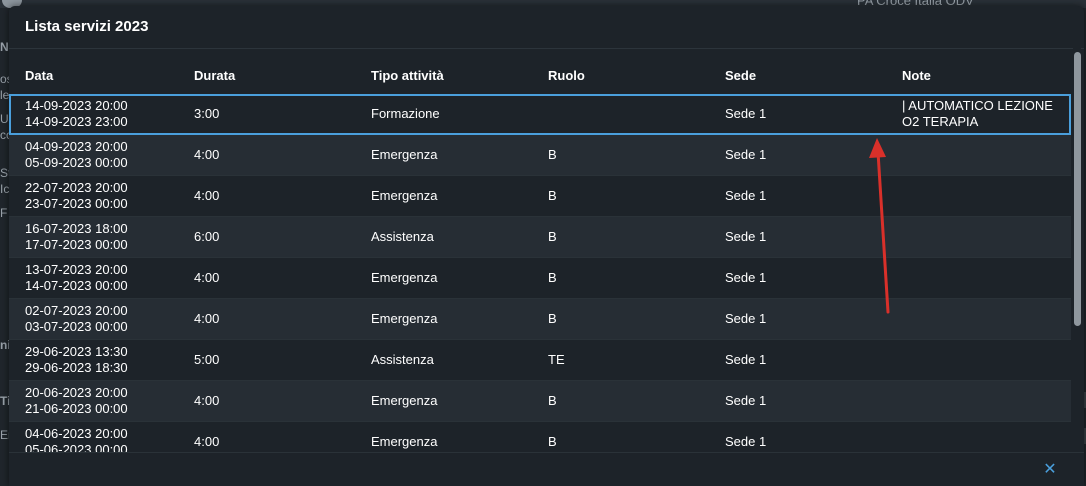 The height and width of the screenshot is (486, 1086). I want to click on column-header-durata: Durata, so click(215, 75).